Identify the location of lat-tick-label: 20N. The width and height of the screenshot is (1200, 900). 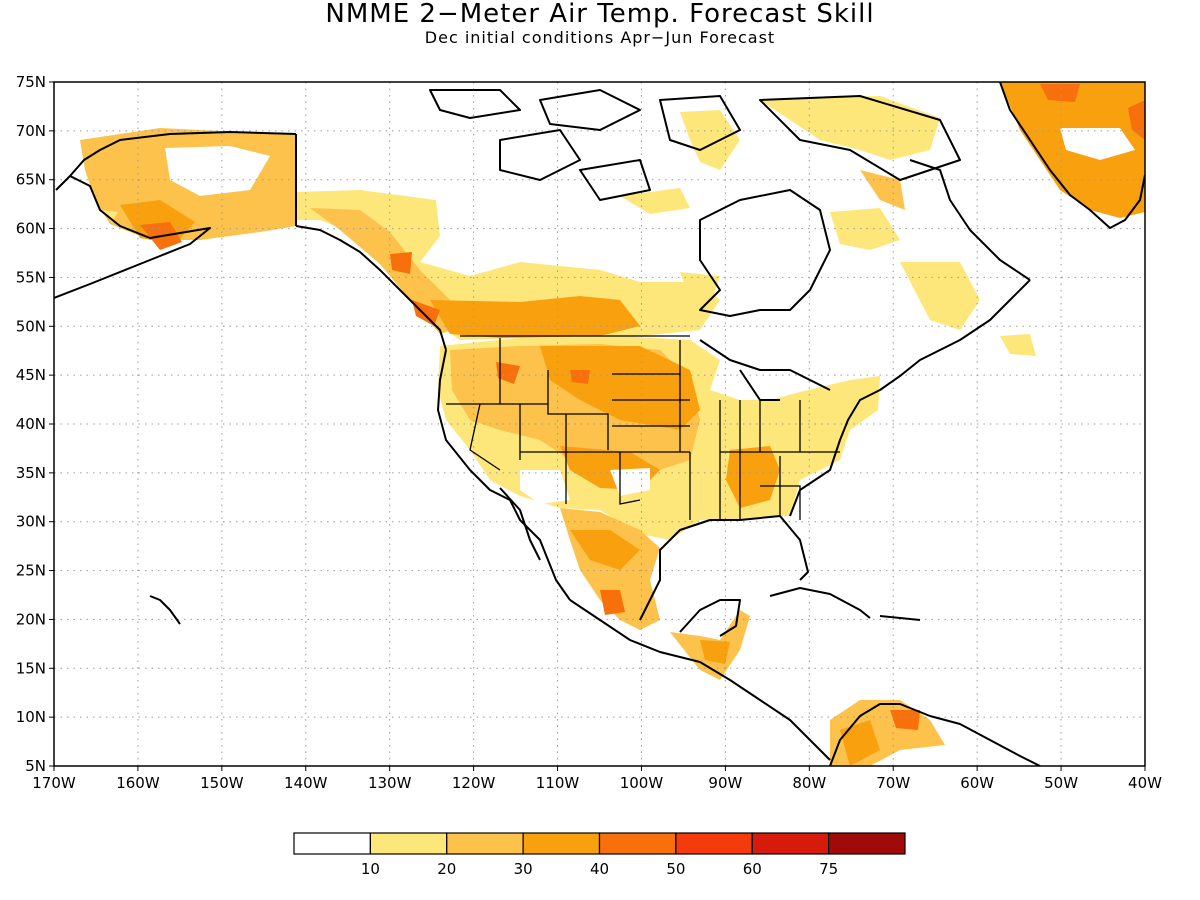
(31, 619).